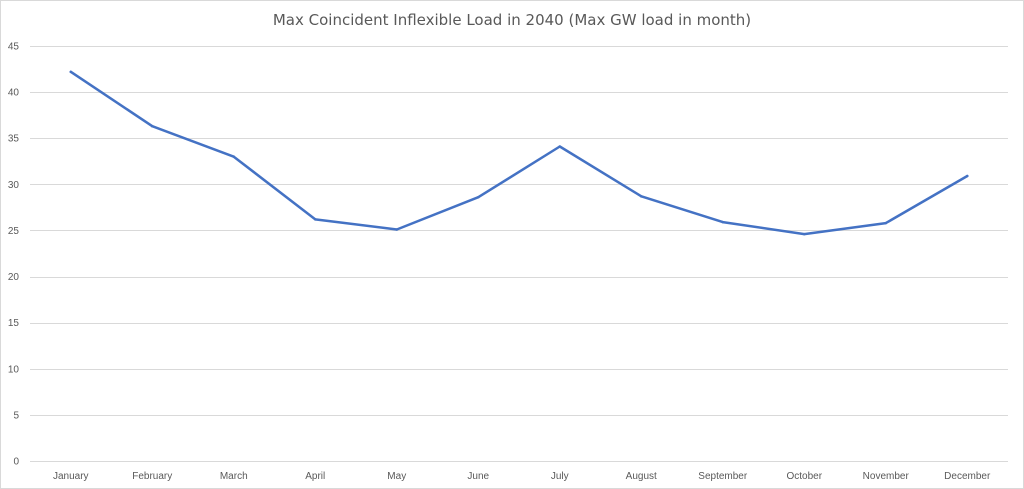 The height and width of the screenshot is (489, 1024). I want to click on y-tick-label: 5, so click(16, 415).